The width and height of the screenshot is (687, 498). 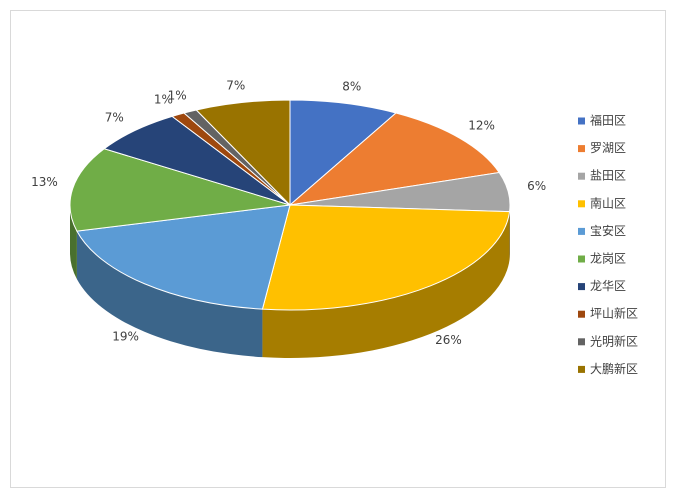 I want to click on data-label: 8%, so click(x=351, y=87).